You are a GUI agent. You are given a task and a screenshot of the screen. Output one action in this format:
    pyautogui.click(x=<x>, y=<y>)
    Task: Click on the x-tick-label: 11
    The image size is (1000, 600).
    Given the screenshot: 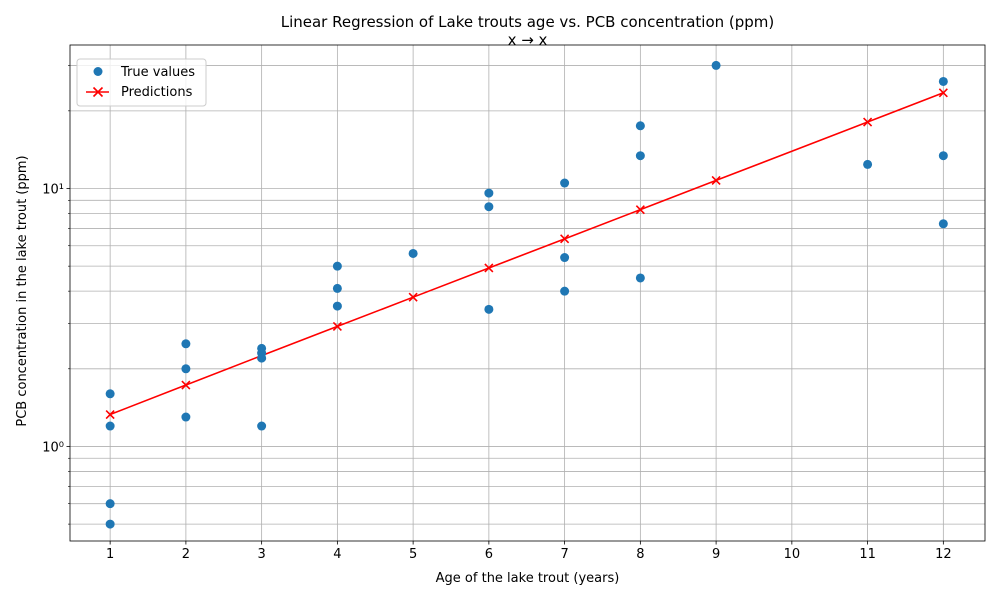 What is the action you would take?
    pyautogui.click(x=867, y=554)
    